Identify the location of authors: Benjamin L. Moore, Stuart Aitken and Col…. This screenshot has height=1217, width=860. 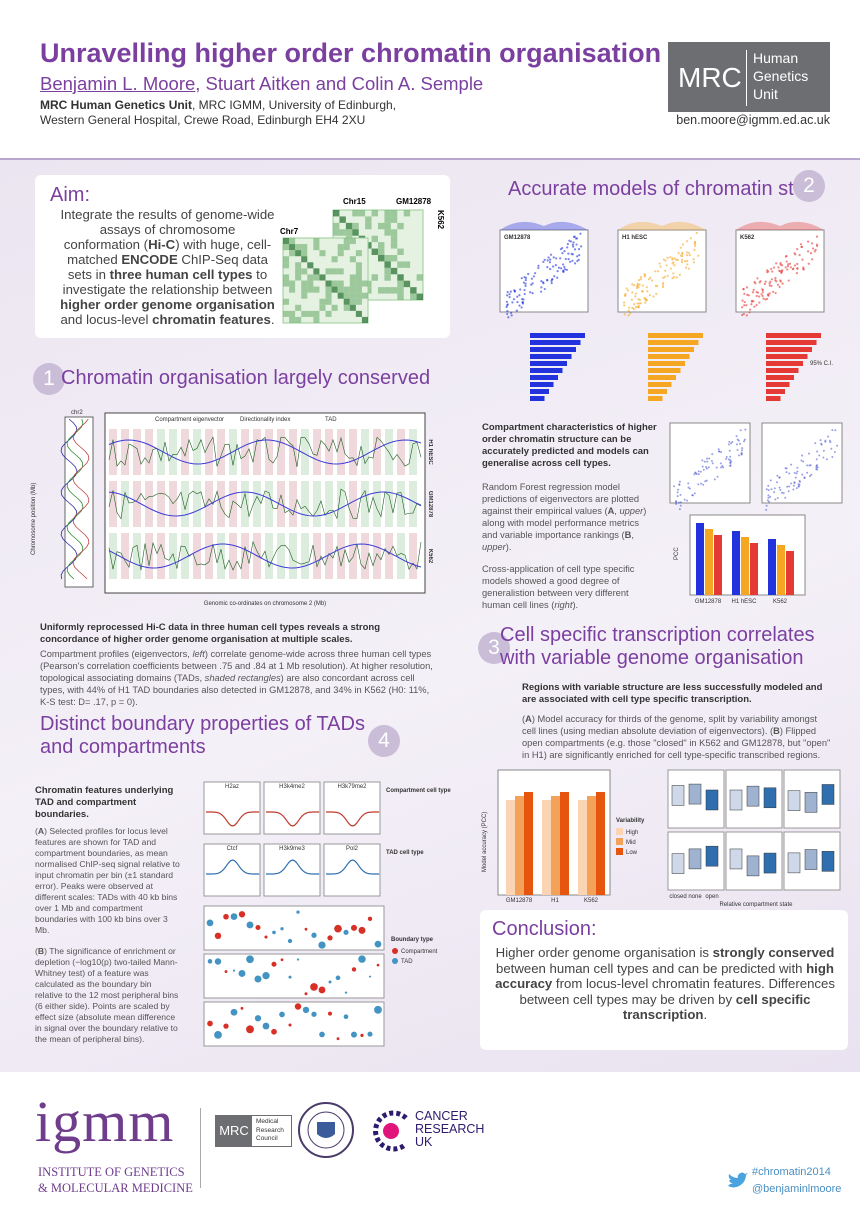
(261, 84).